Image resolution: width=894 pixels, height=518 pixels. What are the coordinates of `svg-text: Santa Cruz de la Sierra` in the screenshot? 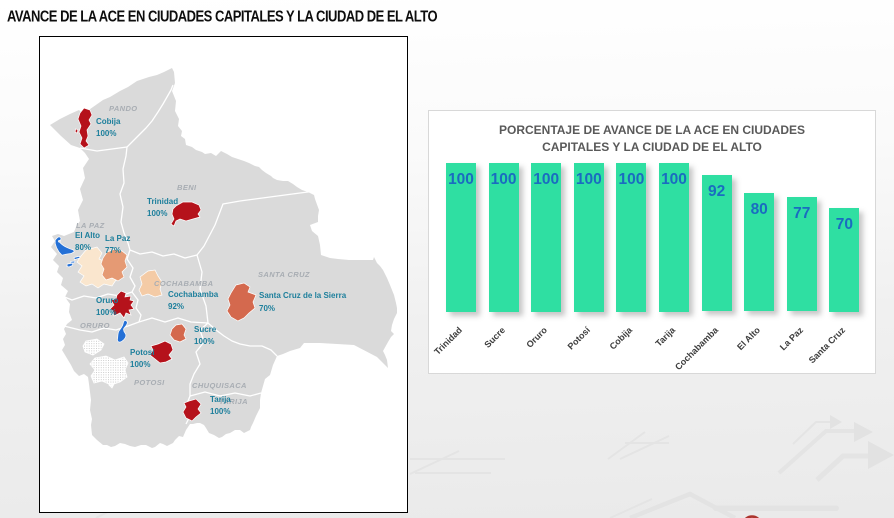 It's located at (303, 295).